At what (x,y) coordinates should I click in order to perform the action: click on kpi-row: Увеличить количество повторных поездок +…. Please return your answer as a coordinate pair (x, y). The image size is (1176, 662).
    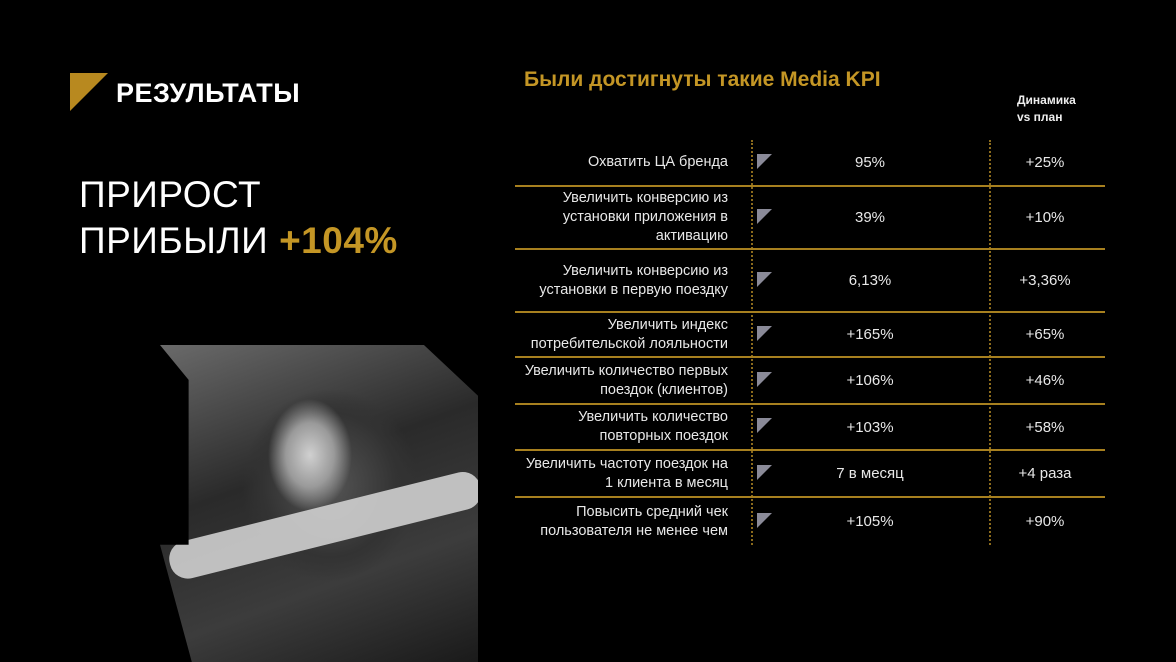
    Looking at the image, I should click on (810, 428).